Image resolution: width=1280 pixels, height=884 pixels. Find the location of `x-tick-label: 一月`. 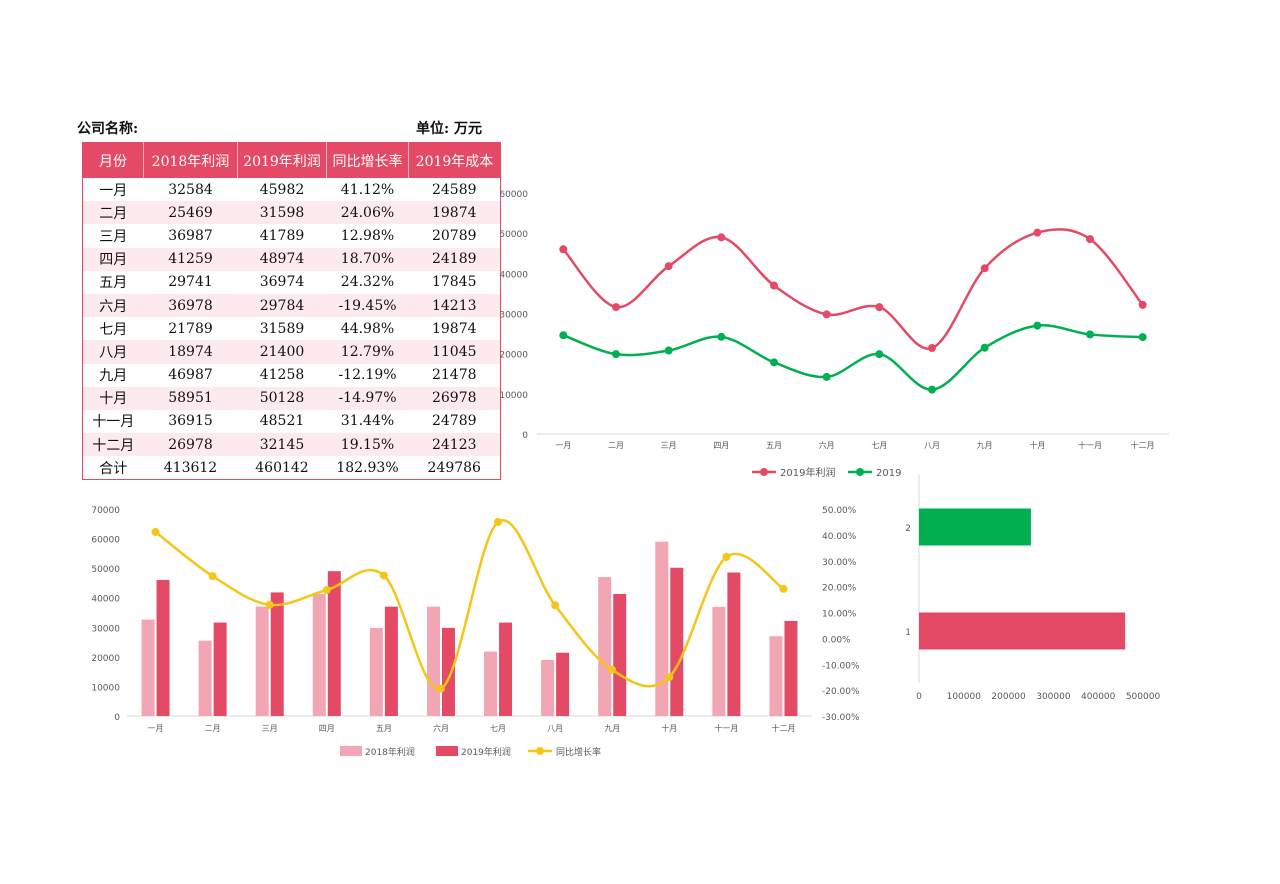

x-tick-label: 一月 is located at coordinates (563, 445).